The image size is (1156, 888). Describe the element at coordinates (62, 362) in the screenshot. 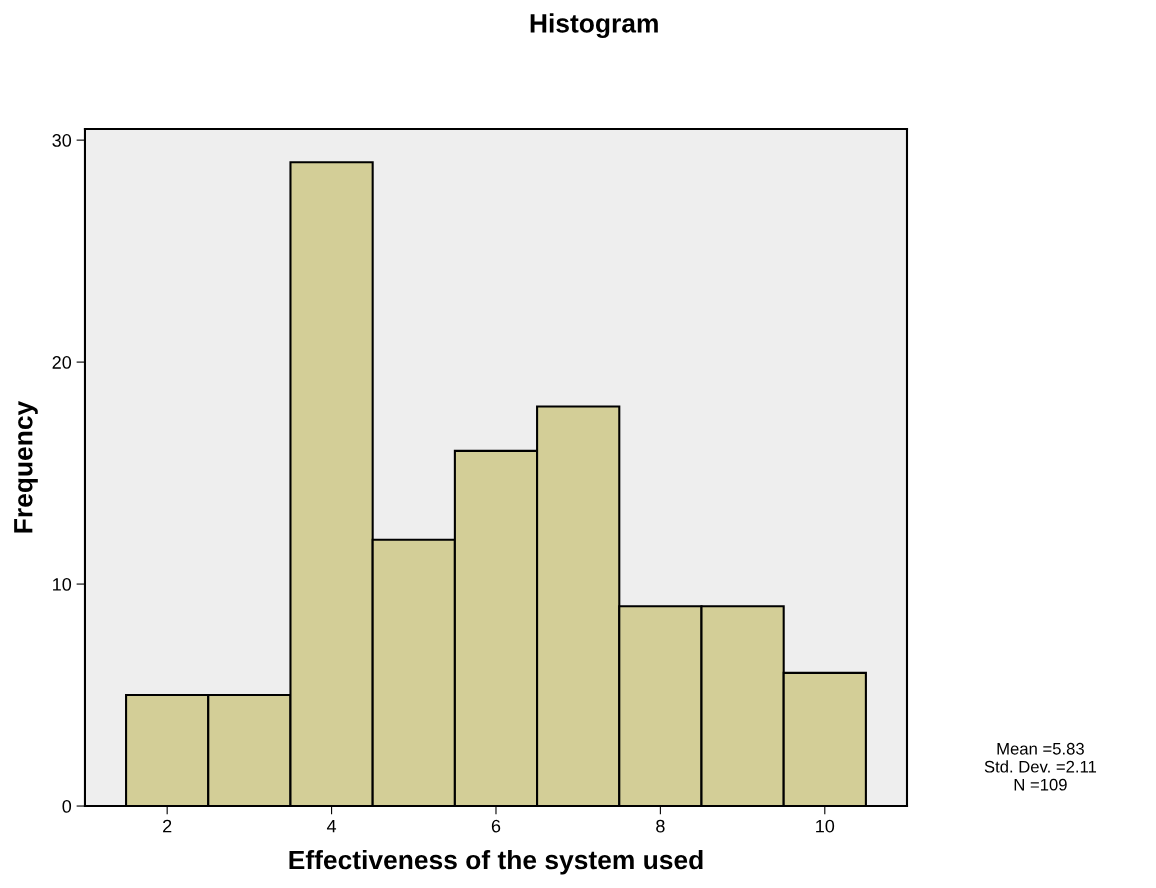

I see `y-tick-label: 20` at that location.